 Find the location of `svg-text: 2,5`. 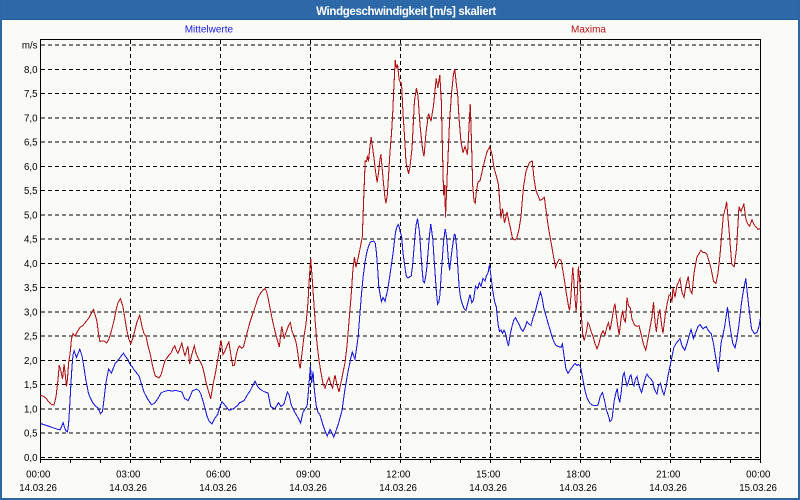

svg-text: 2,5 is located at coordinates (30, 337).